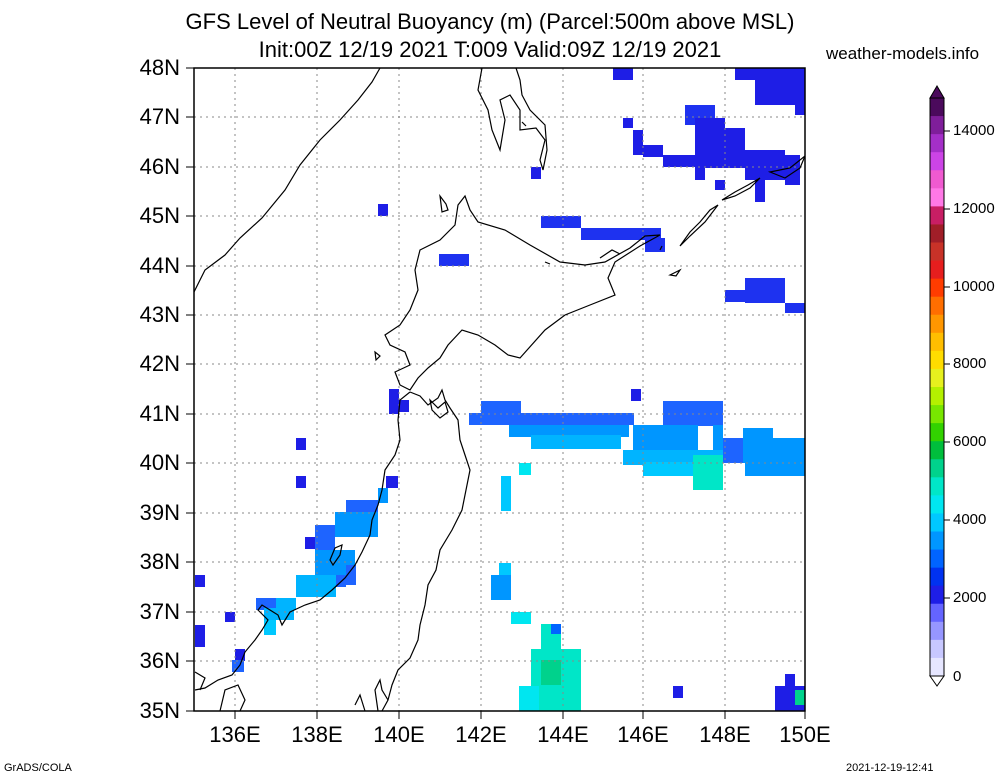  What do you see at coordinates (159, 611) in the screenshot?
I see `lat-label-37n: 37N` at bounding box center [159, 611].